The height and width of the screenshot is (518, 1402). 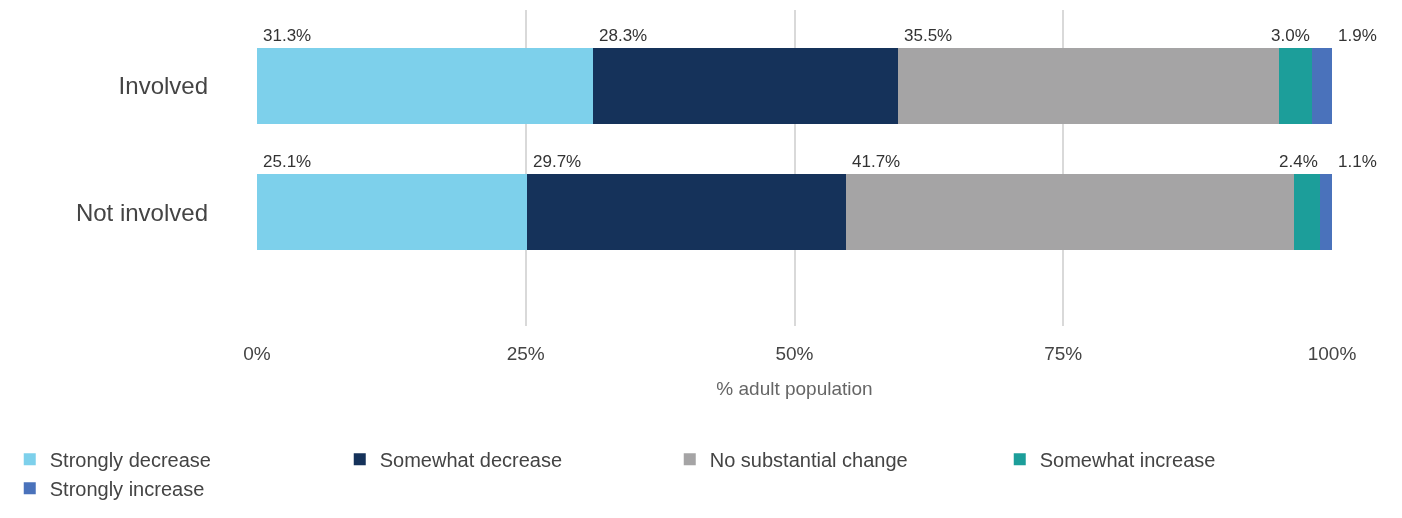 I want to click on data-label: 35.5%, so click(x=928, y=35).